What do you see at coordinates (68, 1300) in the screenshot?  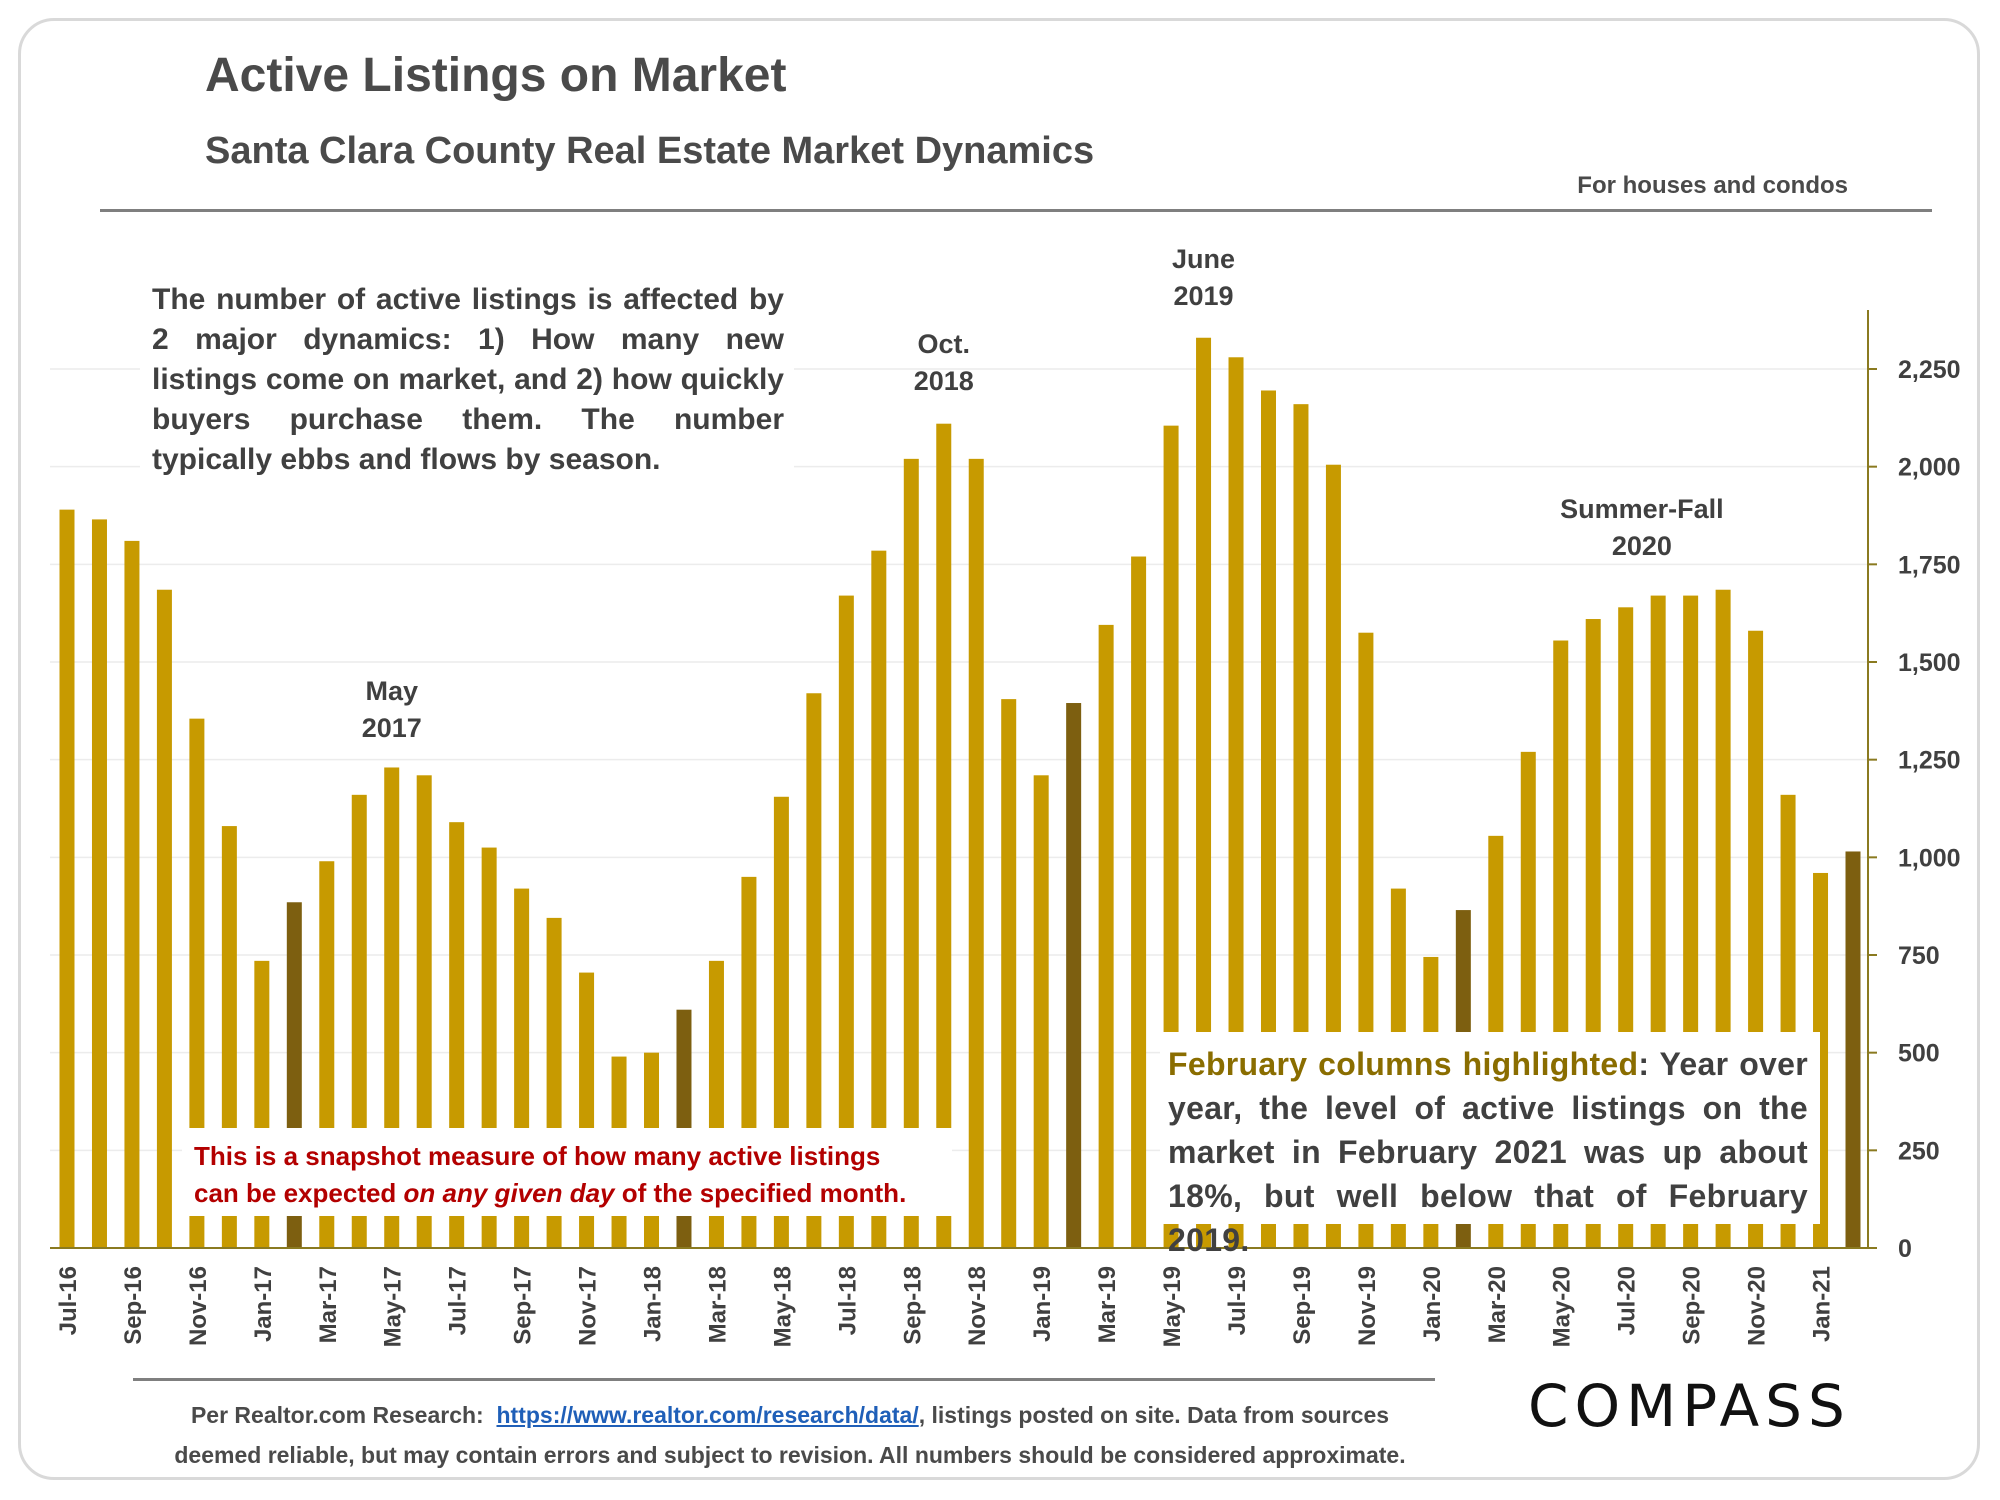 I see `x-tick-label: Jul-16` at bounding box center [68, 1300].